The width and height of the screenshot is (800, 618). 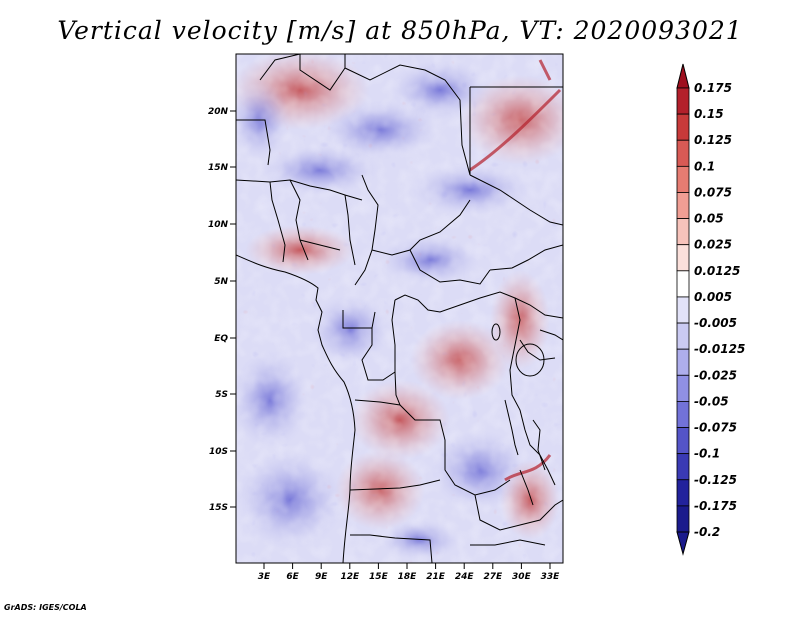 I want to click on colorbar-label: -0.175, so click(x=715, y=506).